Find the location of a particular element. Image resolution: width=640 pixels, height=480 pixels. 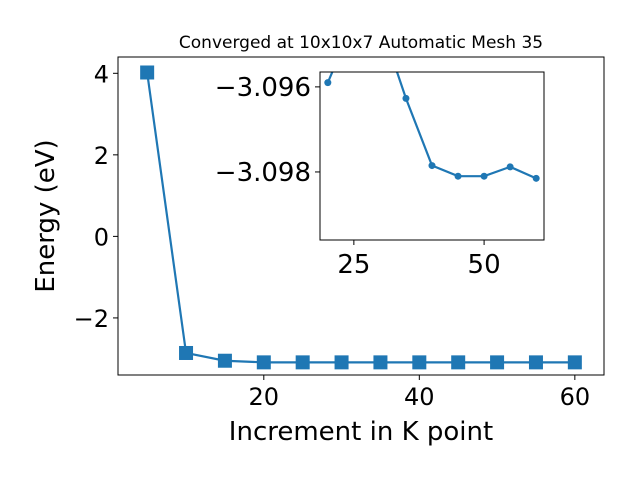

y-axis-label: Energy (eV) is located at coordinates (46, 215).